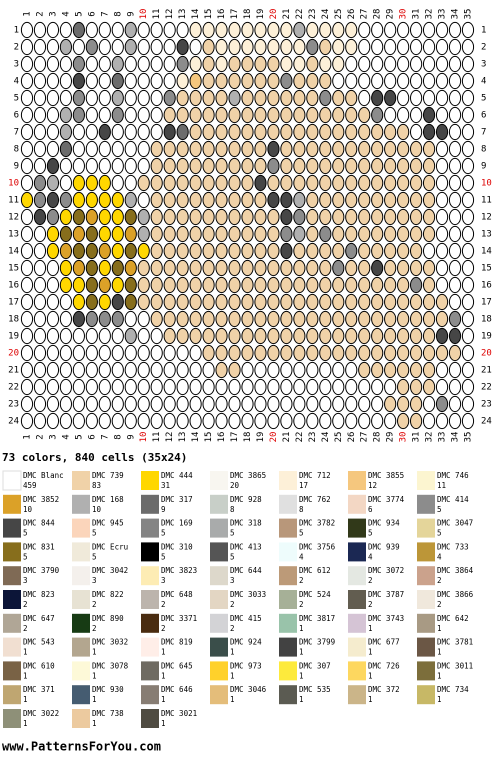 The image size is (499, 760). Describe the element at coordinates (209, 14) in the screenshot. I see `column-label: 15` at that location.